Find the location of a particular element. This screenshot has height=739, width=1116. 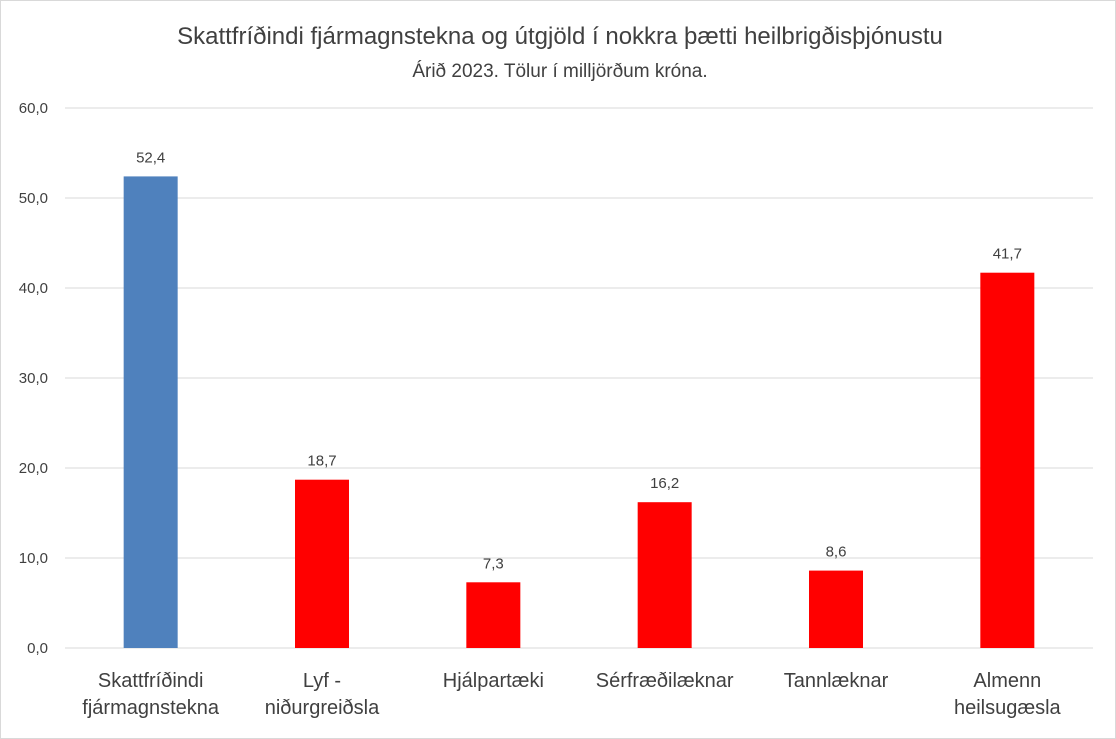

category-label: Tannlæknar is located at coordinates (836, 681).